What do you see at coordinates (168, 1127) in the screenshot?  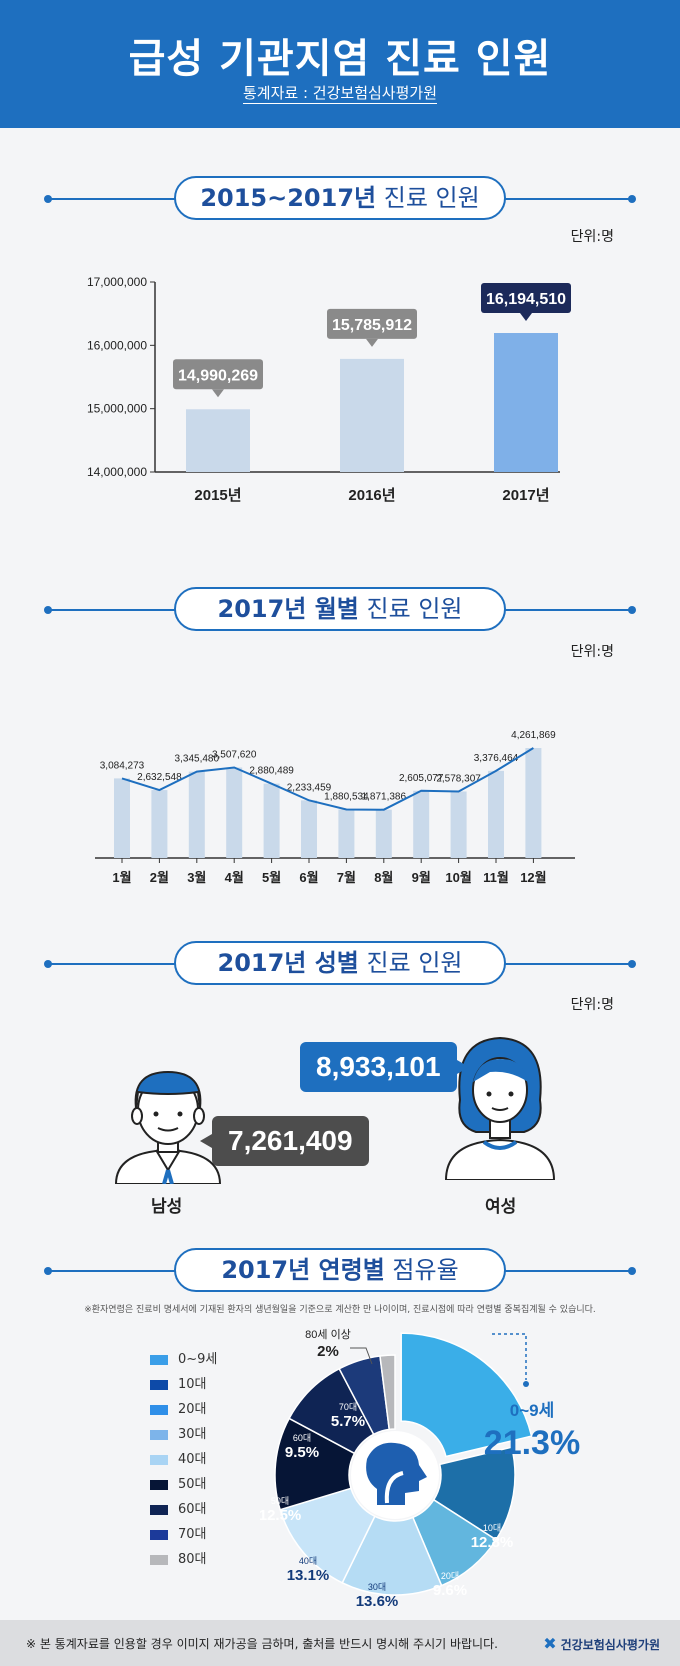 I see `male-avatar-icon` at bounding box center [168, 1127].